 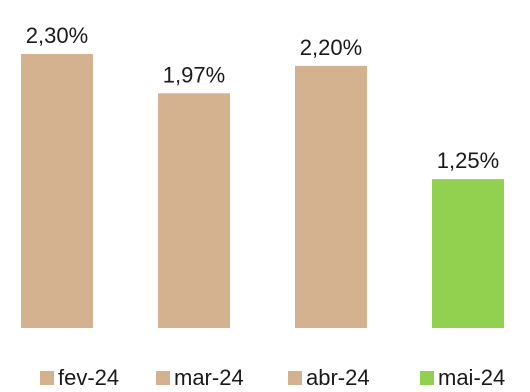 I want to click on legend-label: fev-24, so click(x=89, y=377).